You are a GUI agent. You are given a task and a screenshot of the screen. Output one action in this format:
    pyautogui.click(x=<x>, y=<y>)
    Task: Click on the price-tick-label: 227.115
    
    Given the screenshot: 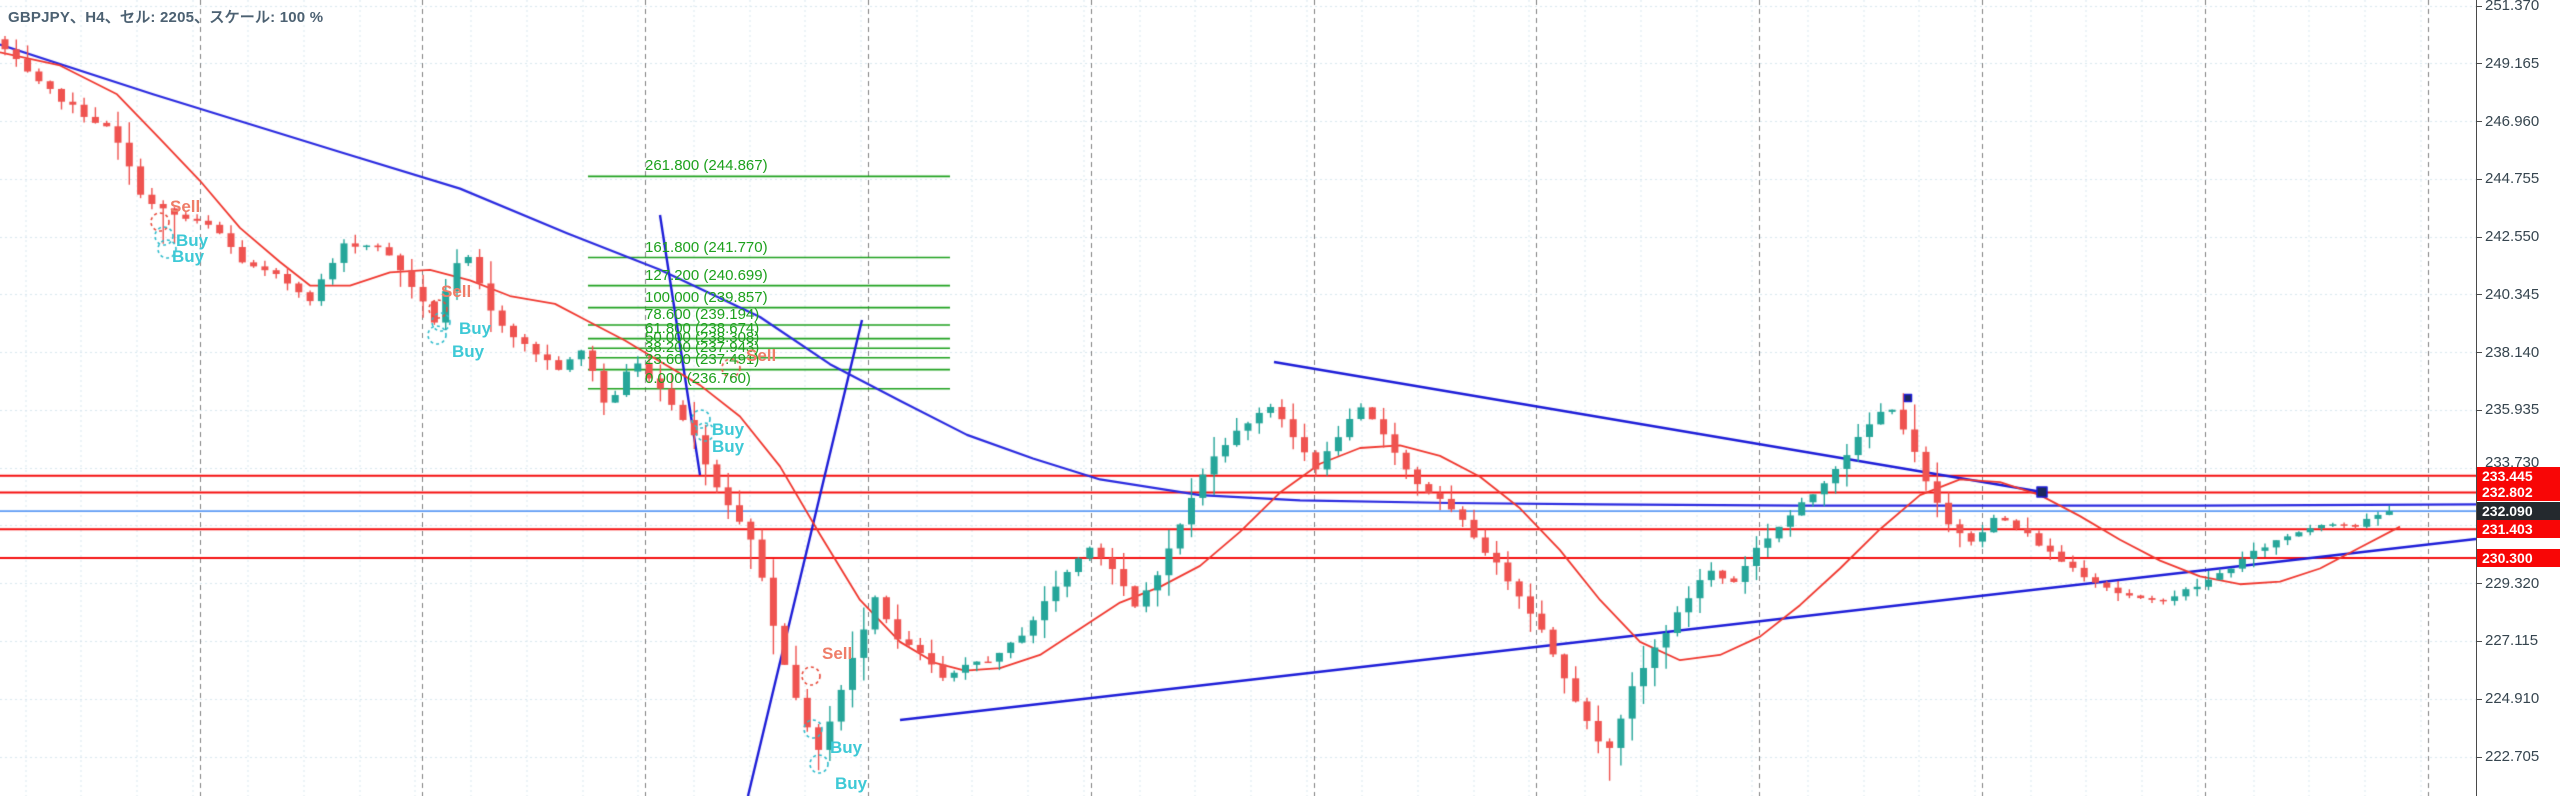 What is the action you would take?
    pyautogui.click(x=2512, y=641)
    